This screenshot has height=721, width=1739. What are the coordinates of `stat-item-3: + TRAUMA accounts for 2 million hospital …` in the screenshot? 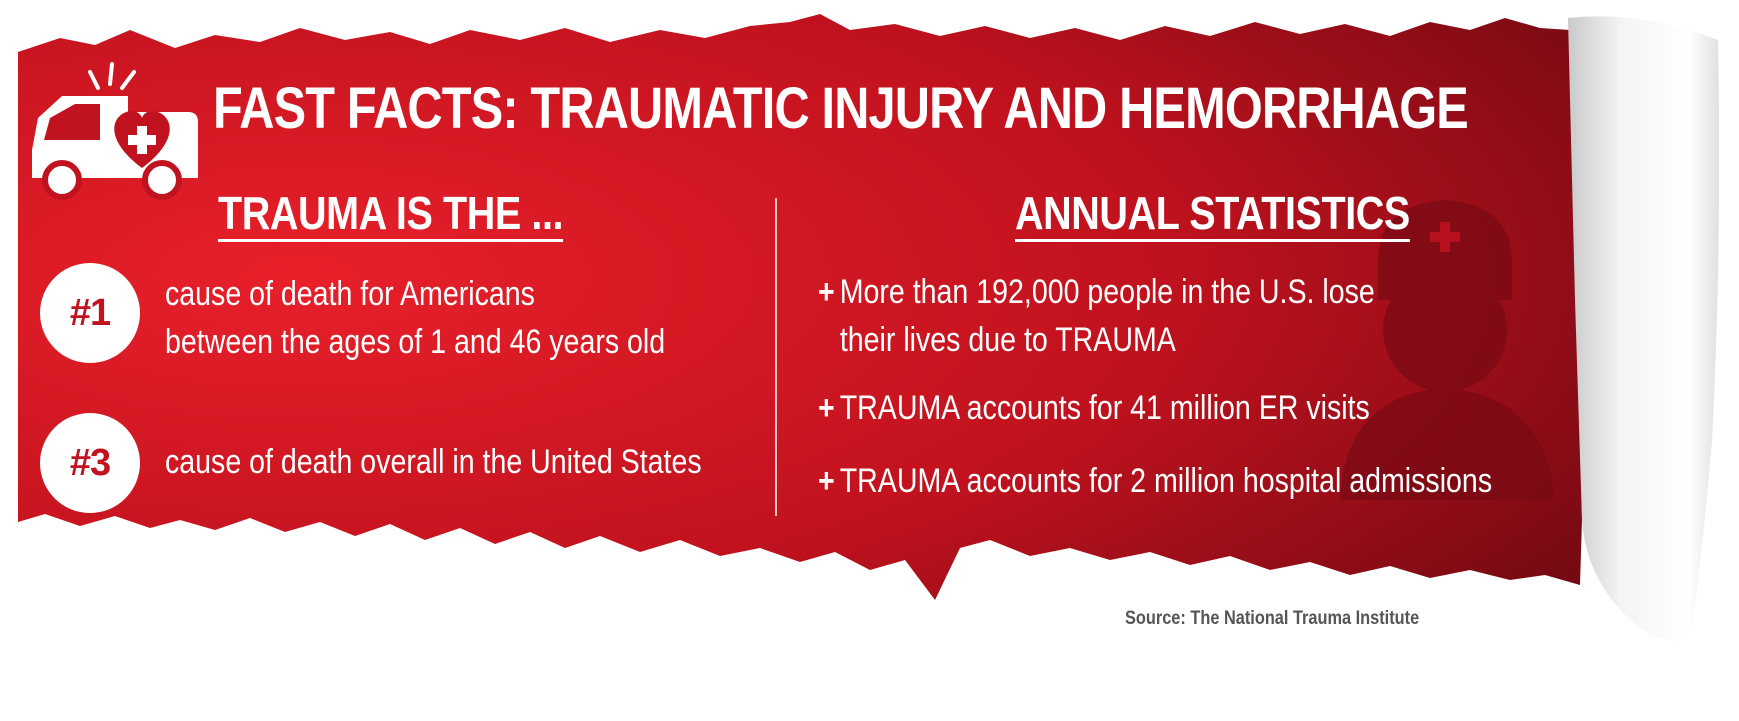 It's located at (1155, 481).